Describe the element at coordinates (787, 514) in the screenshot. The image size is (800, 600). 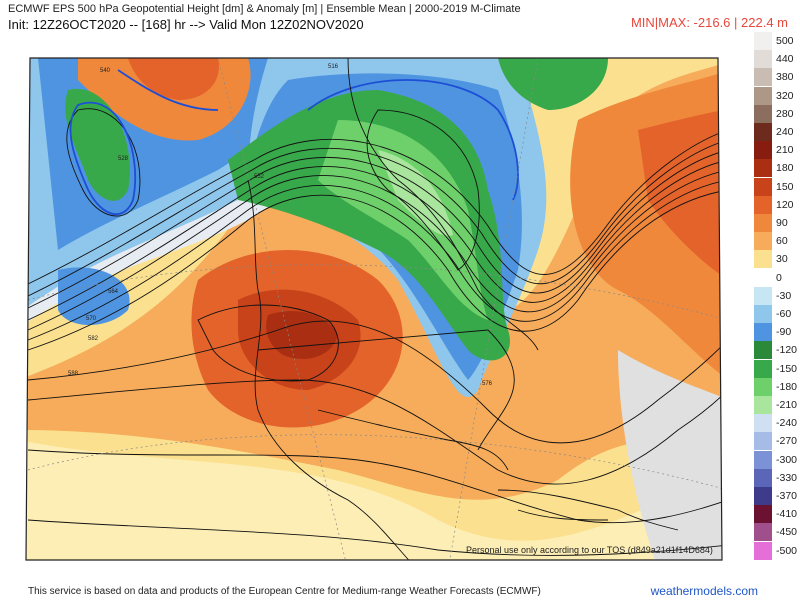
I see `legend-label: -410` at that location.